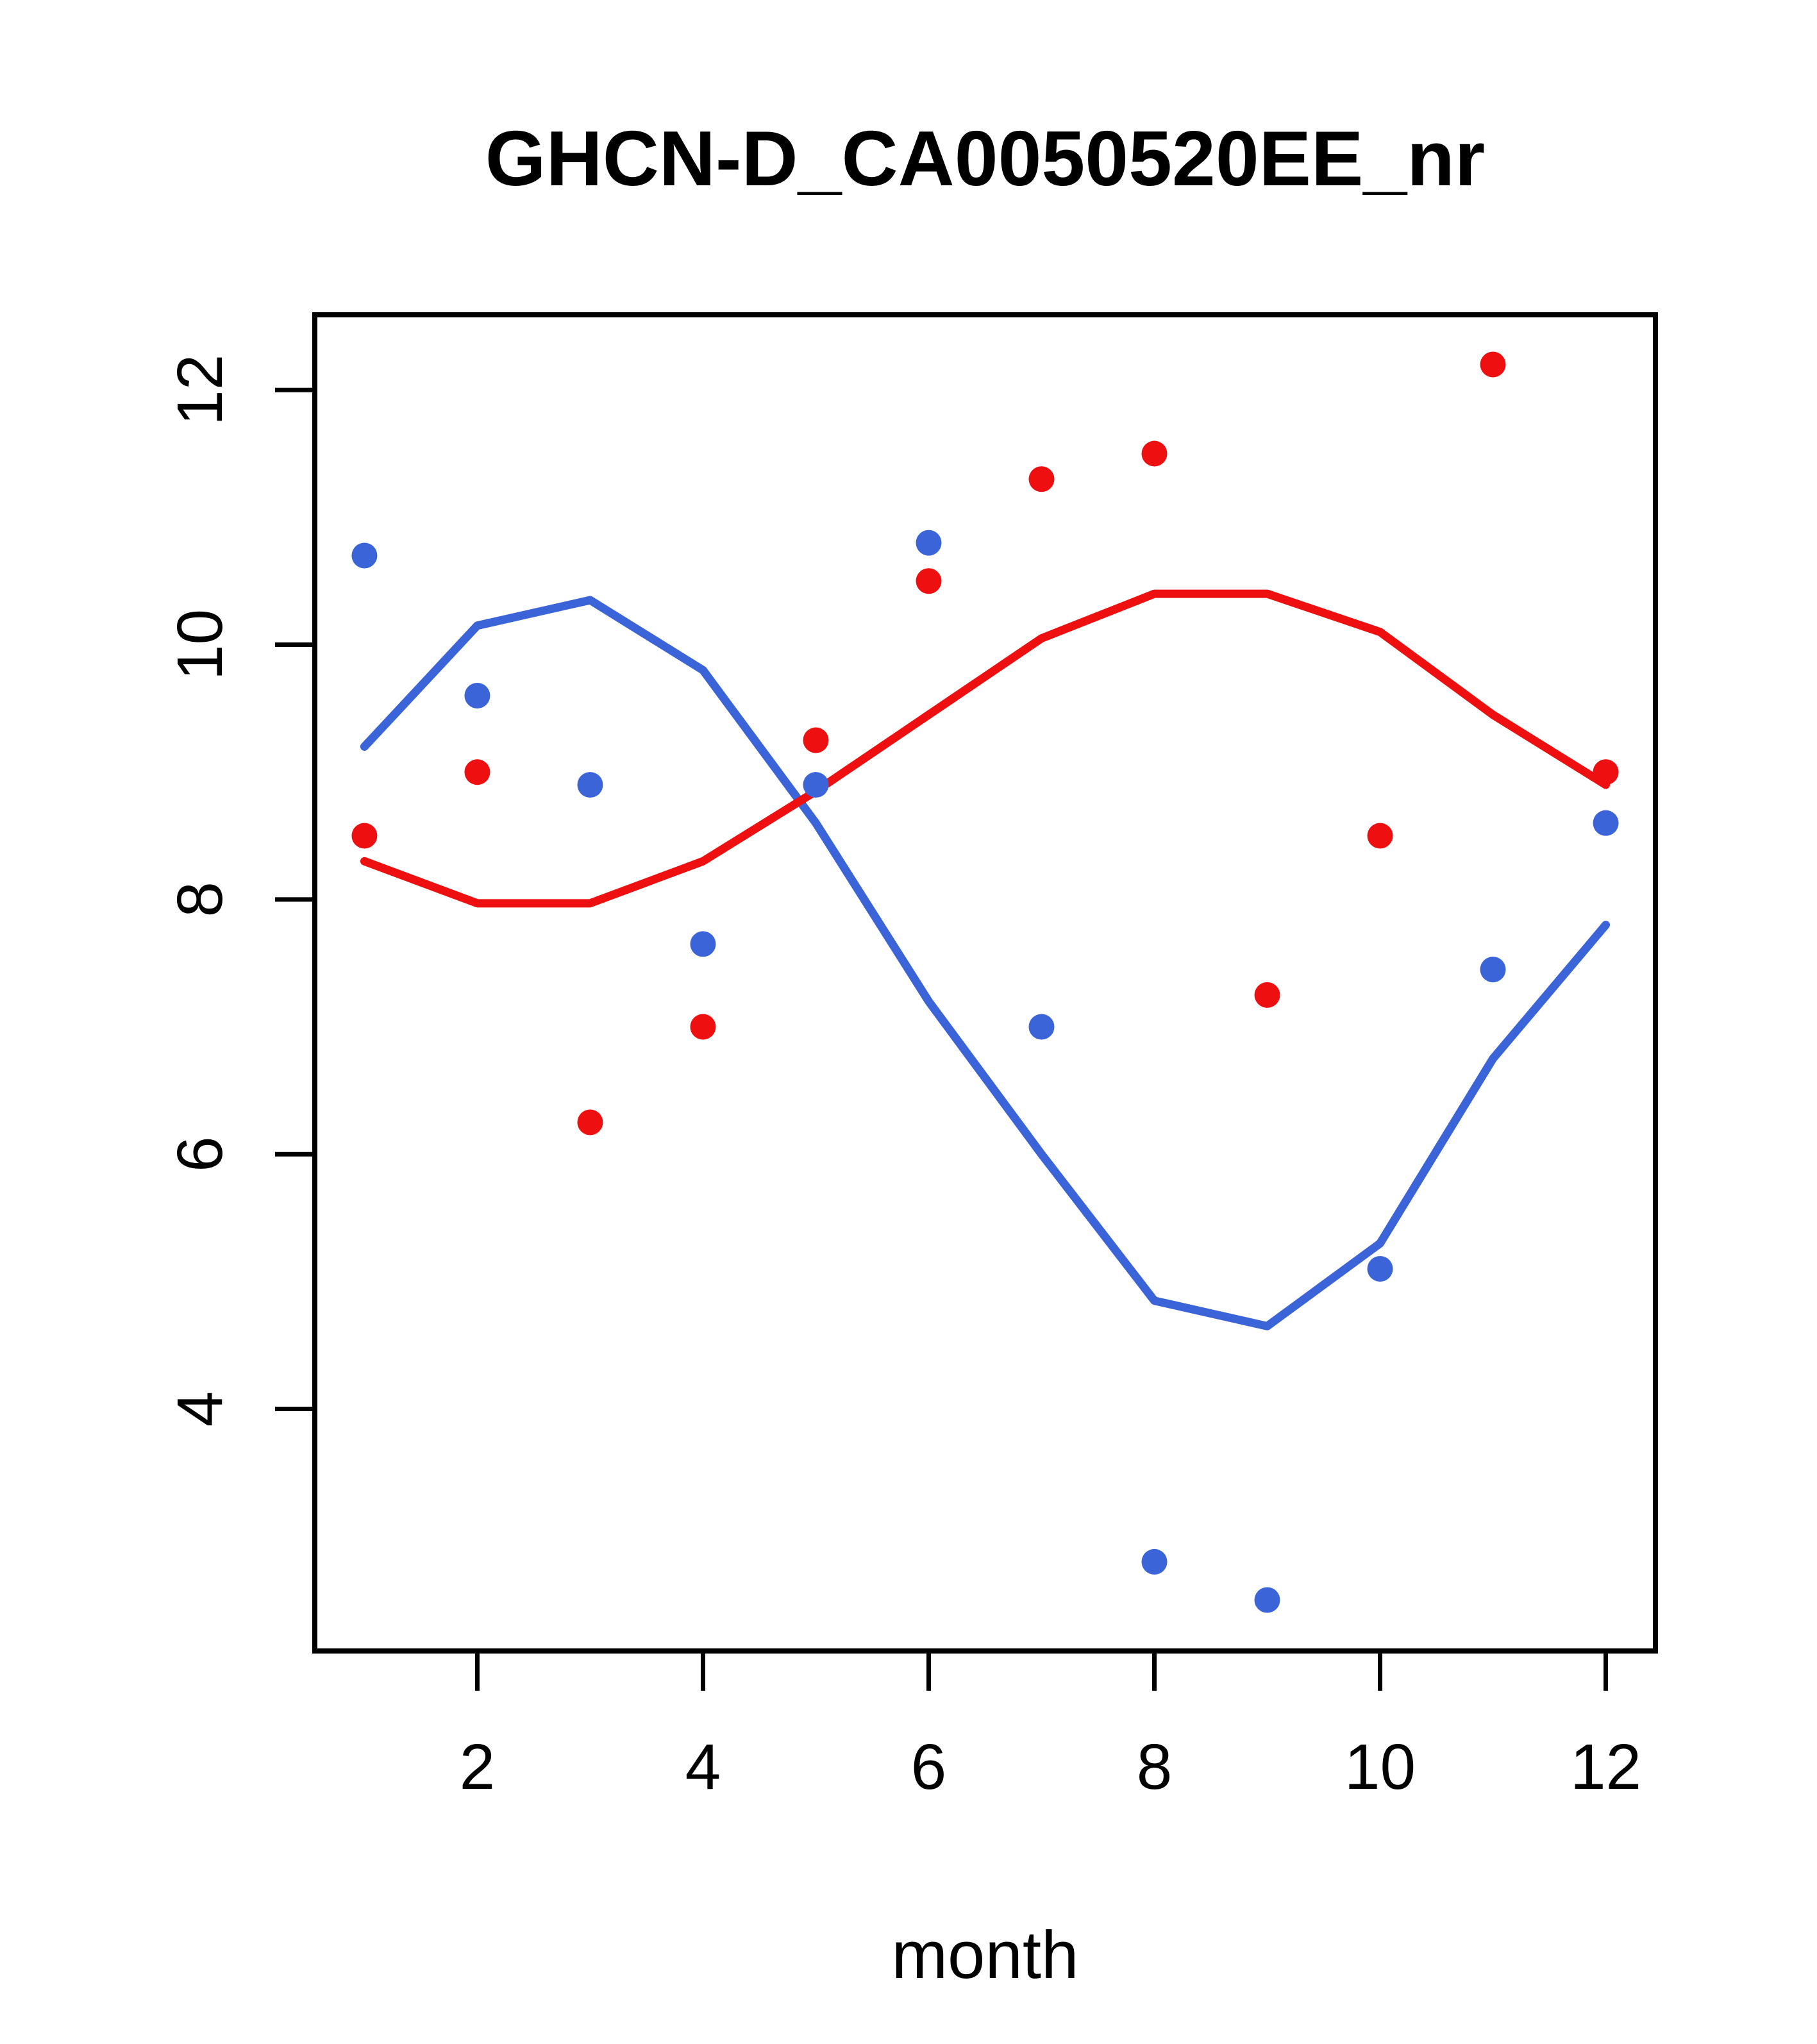  I want to click on red-smooth-line, so click(986, 749).